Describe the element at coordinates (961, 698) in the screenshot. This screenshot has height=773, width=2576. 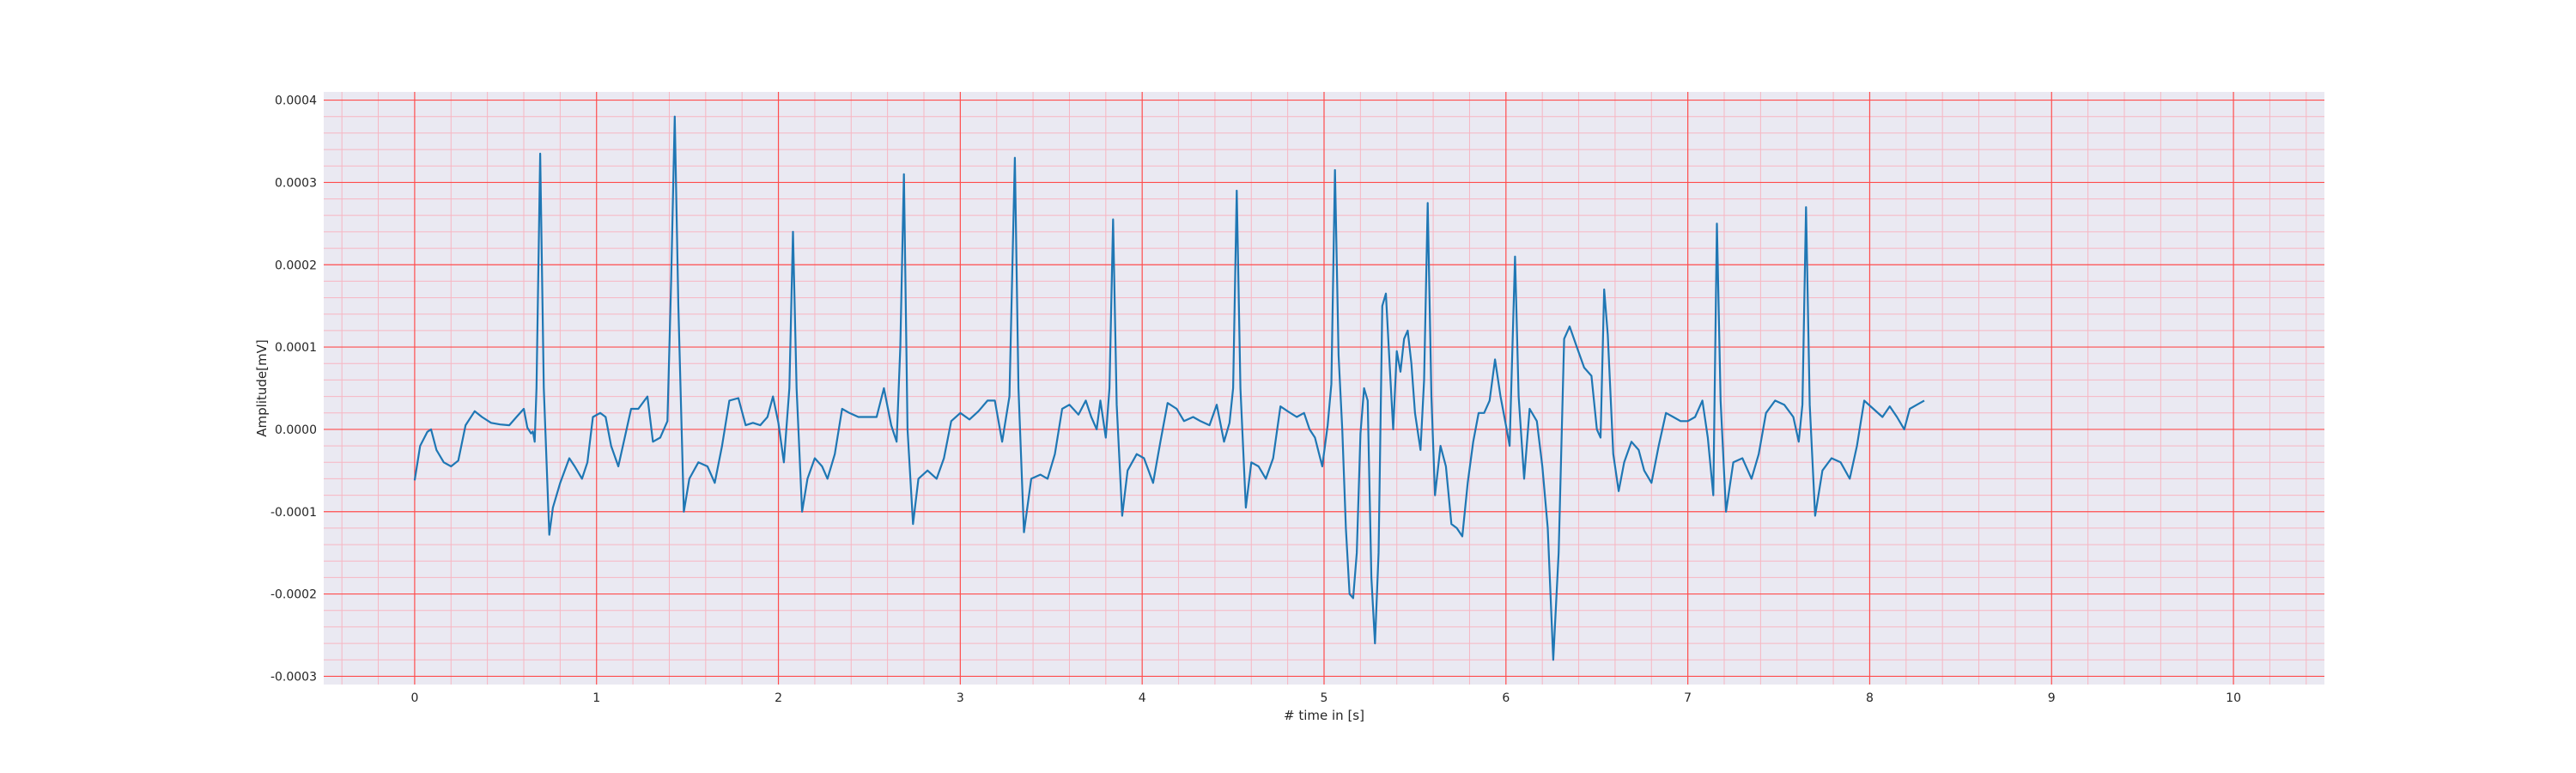
I see `x-tick-label: 3` at that location.